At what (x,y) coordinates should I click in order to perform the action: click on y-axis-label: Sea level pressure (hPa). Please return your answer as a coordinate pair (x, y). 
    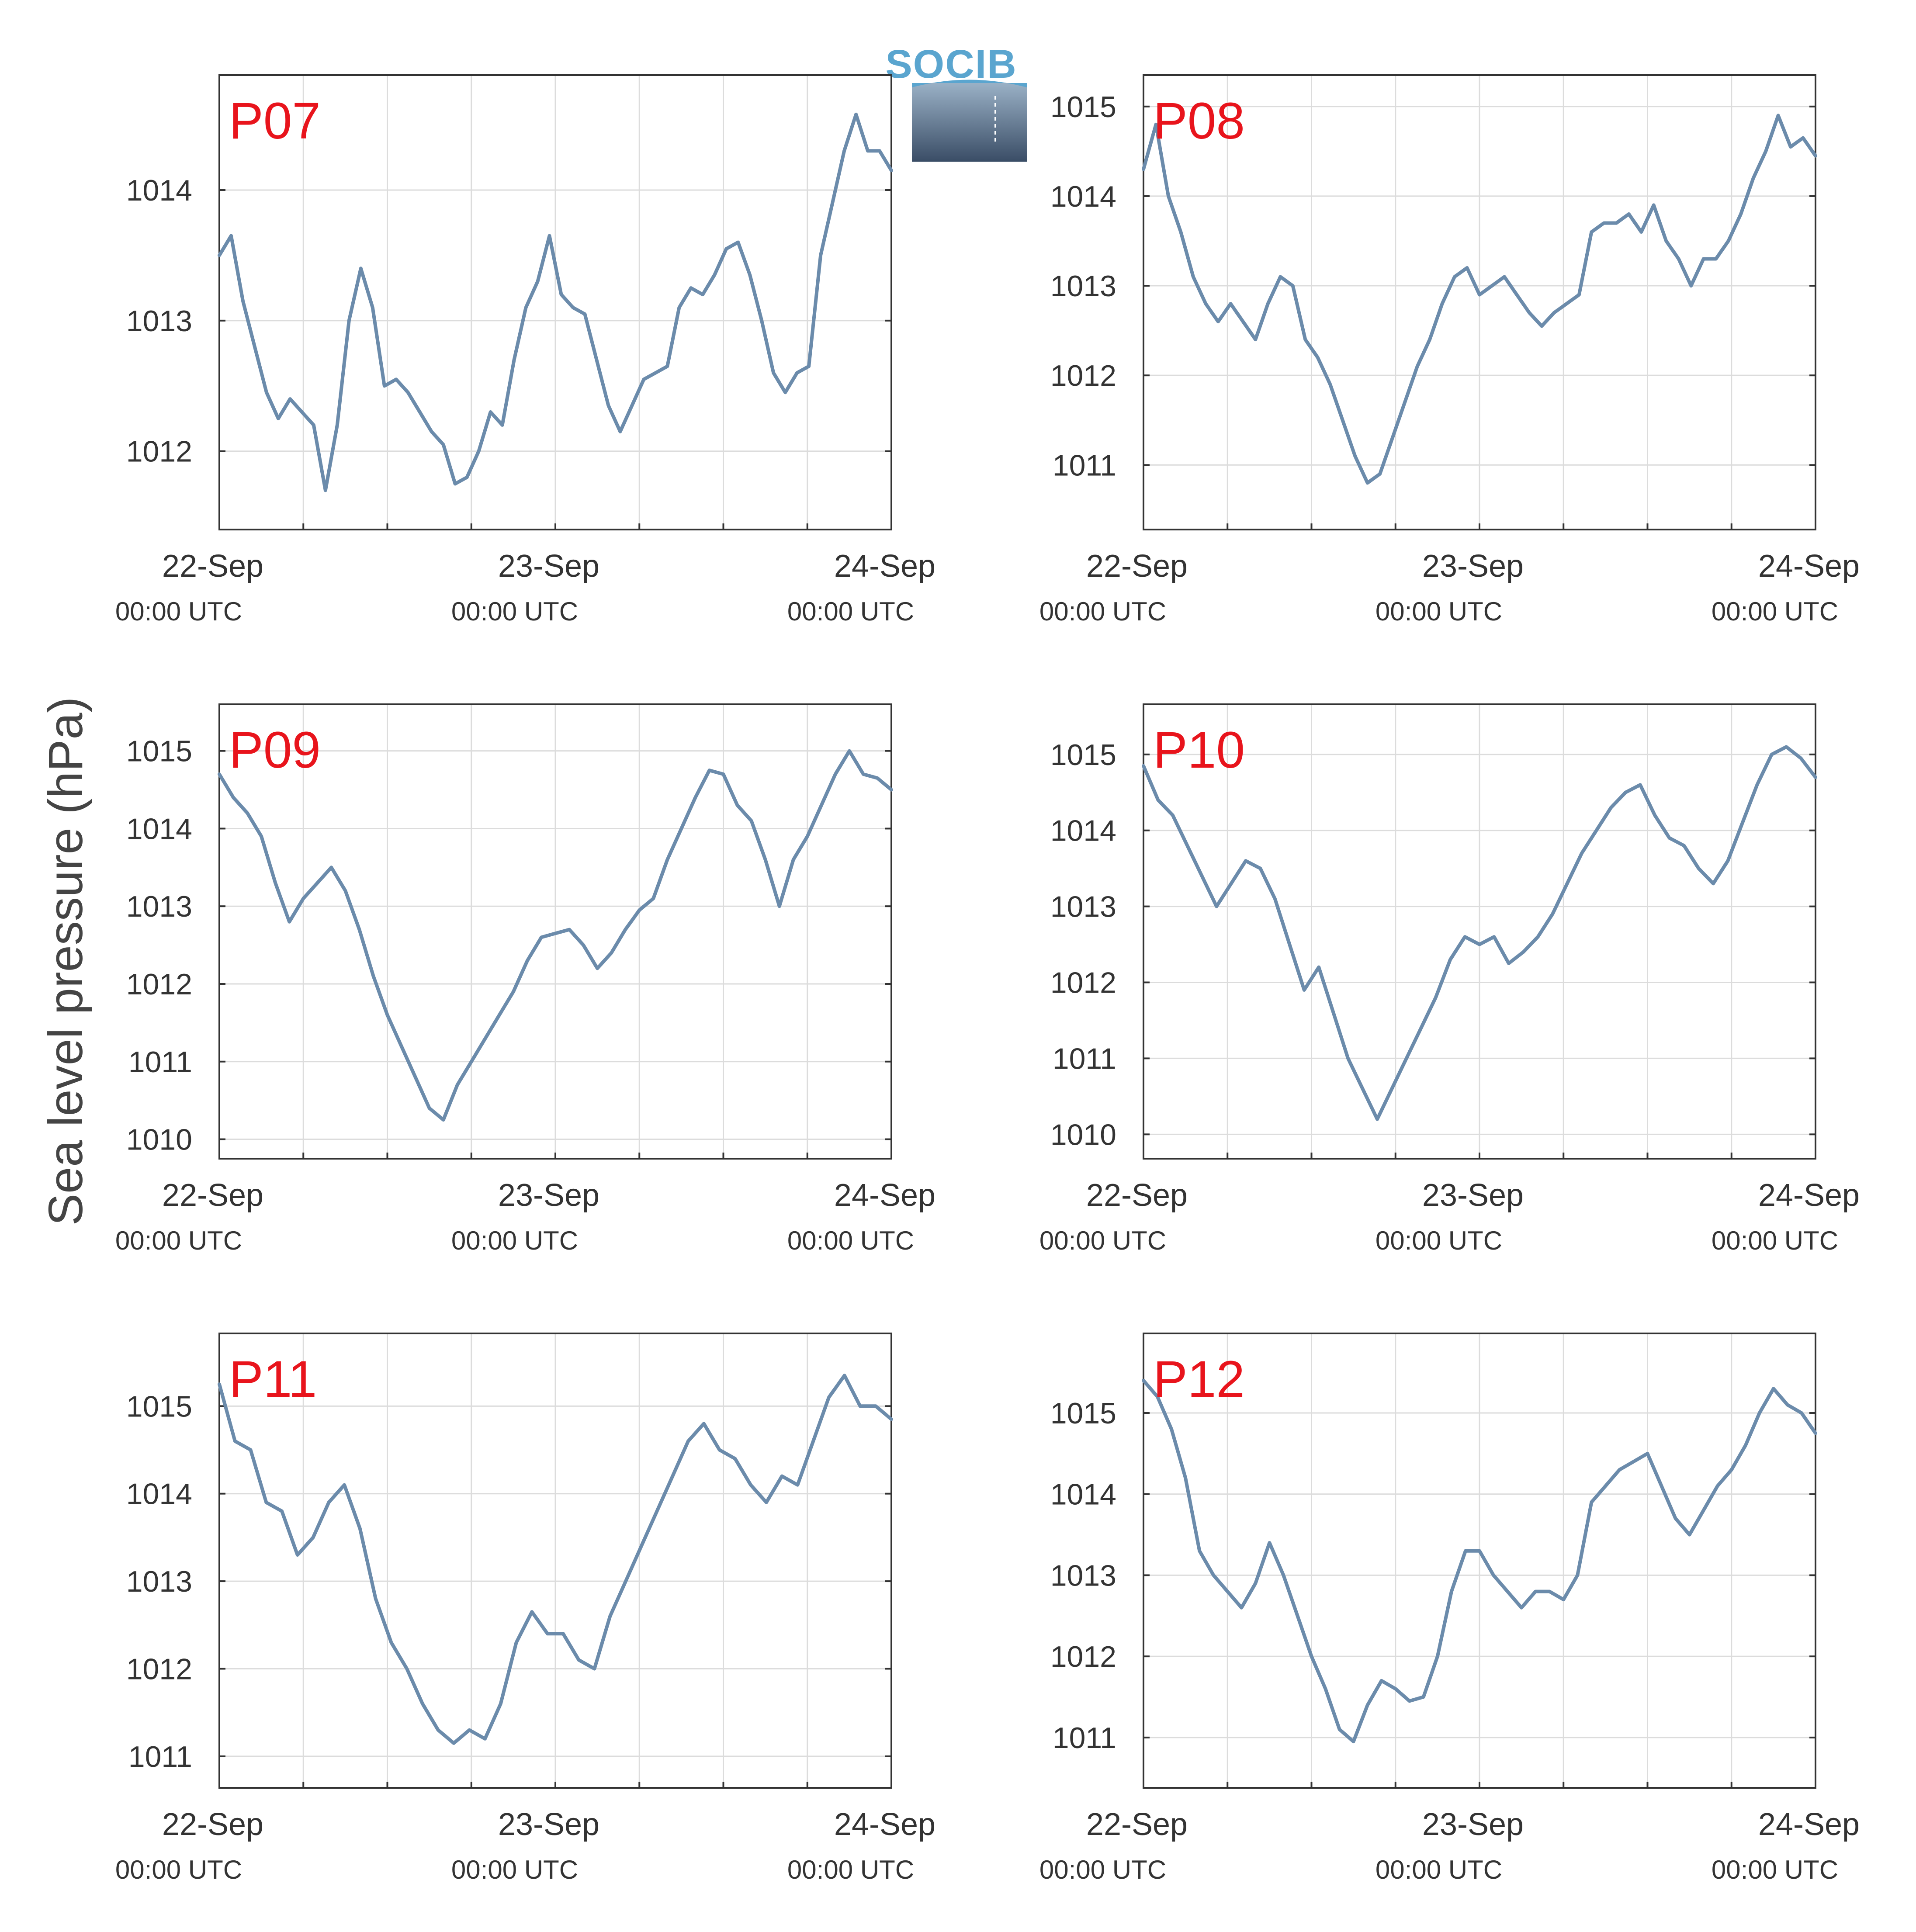
    Looking at the image, I should click on (66, 961).